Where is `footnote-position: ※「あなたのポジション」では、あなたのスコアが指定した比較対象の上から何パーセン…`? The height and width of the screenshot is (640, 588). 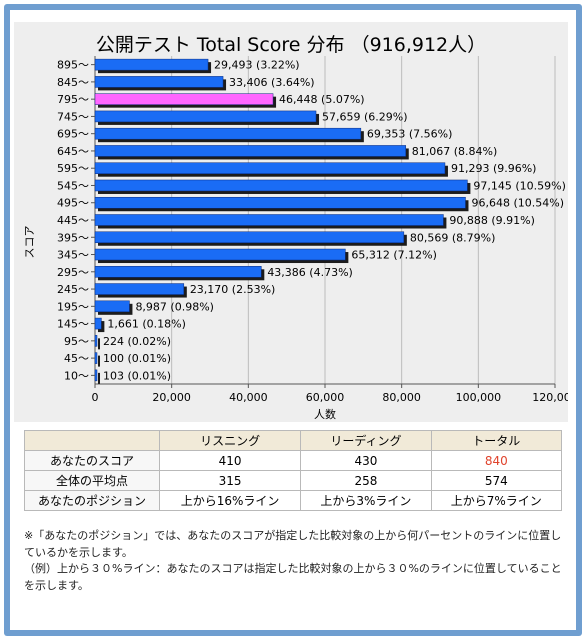 footnote-position: ※「あなたのポジション」では、あなたのスコアが指定した比較対象の上から何パーセン… is located at coordinates (293, 544).